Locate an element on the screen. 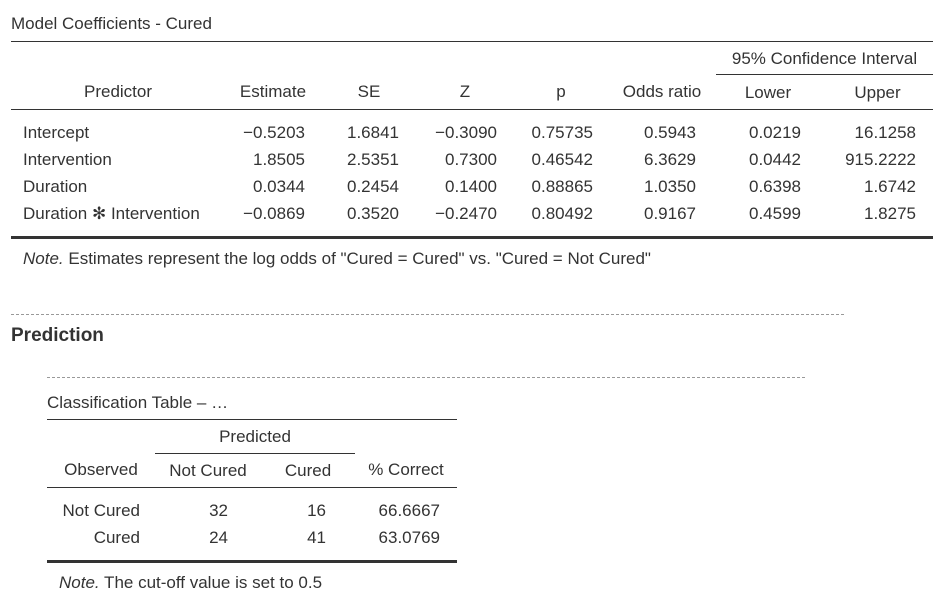  table-cell-se: 2.5351 is located at coordinates (373, 159).